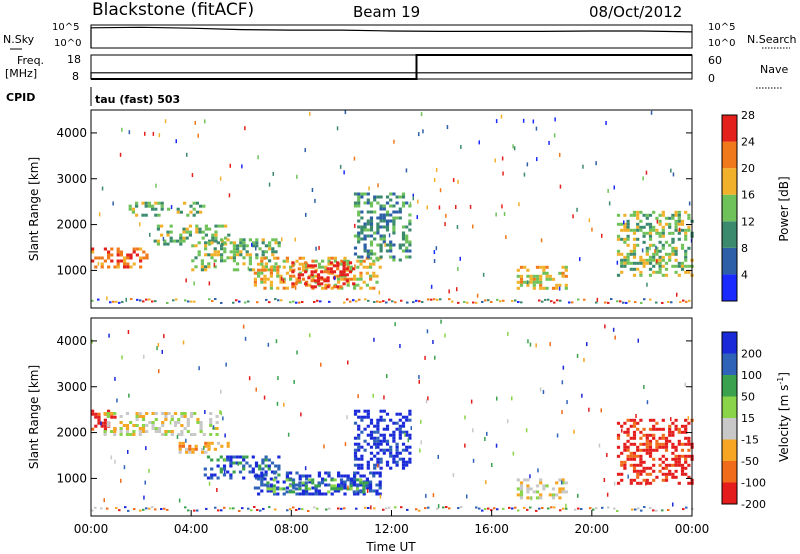  I want to click on colorbar-swatch, so click(729, 287).